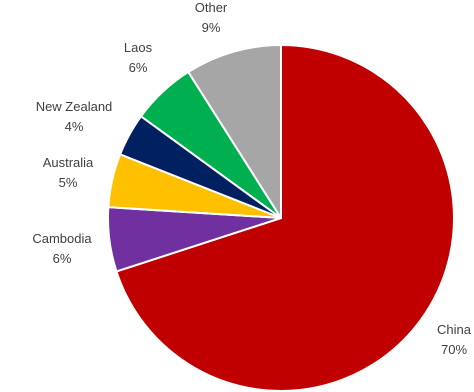 The height and width of the screenshot is (392, 474). Describe the element at coordinates (234, 131) in the screenshot. I see `pie-slice-other` at that location.